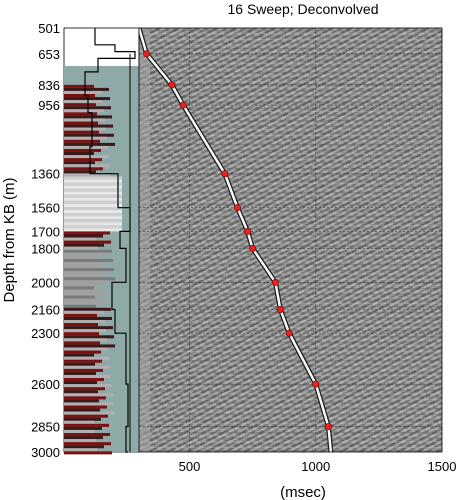 The height and width of the screenshot is (500, 463). I want to click on x-axis-label: (msec), so click(303, 492).